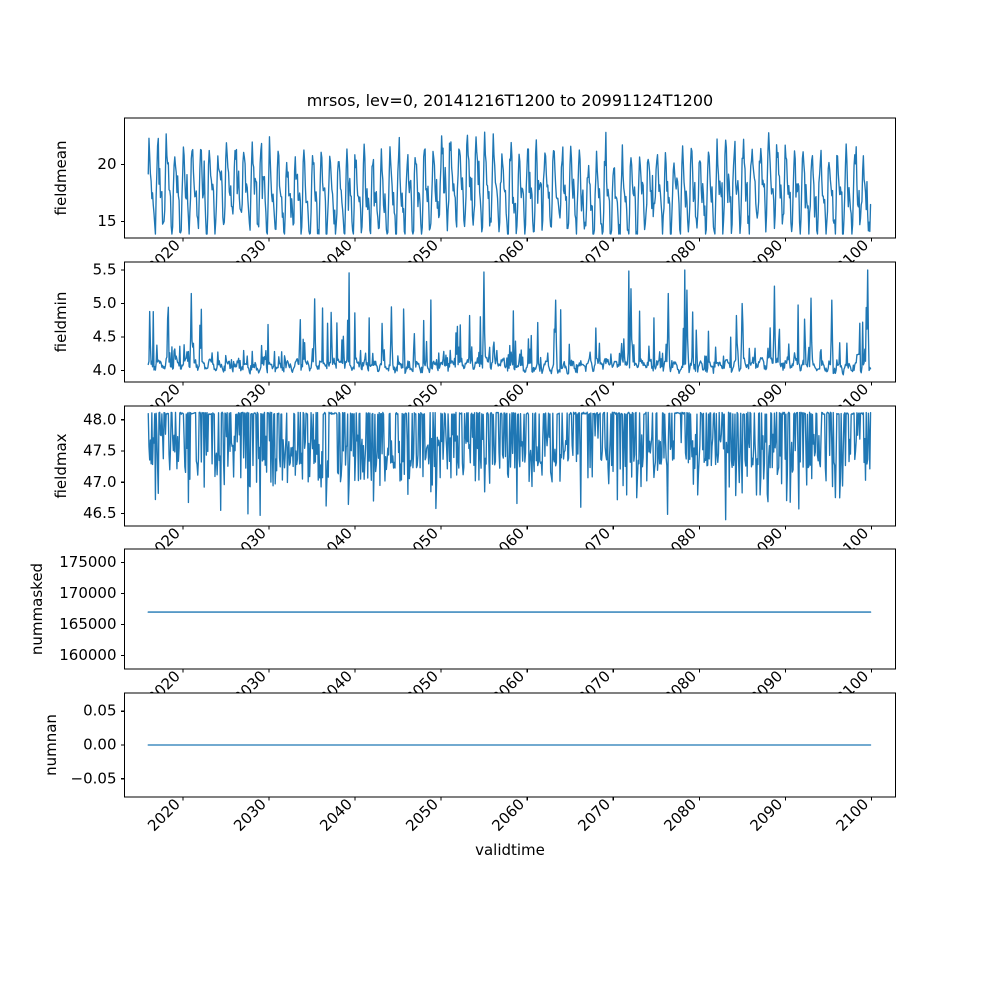  I want to click on ytick-label: 20, so click(106, 164).